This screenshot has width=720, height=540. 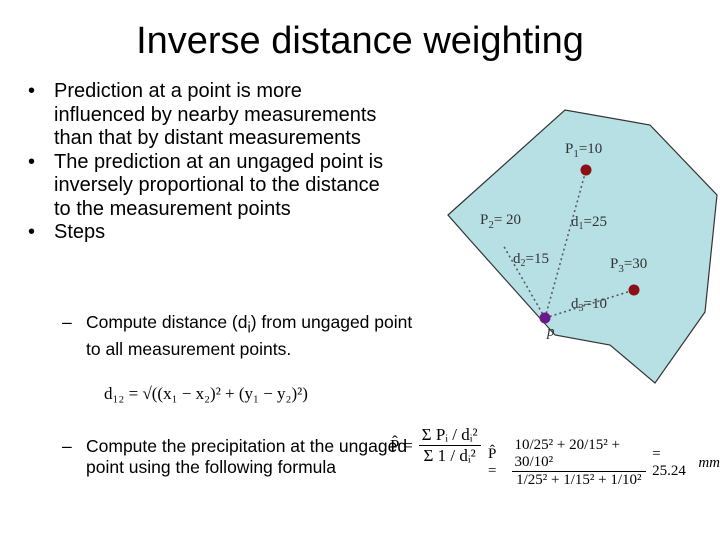 What do you see at coordinates (709, 462) in the screenshot?
I see `text: mm` at bounding box center [709, 462].